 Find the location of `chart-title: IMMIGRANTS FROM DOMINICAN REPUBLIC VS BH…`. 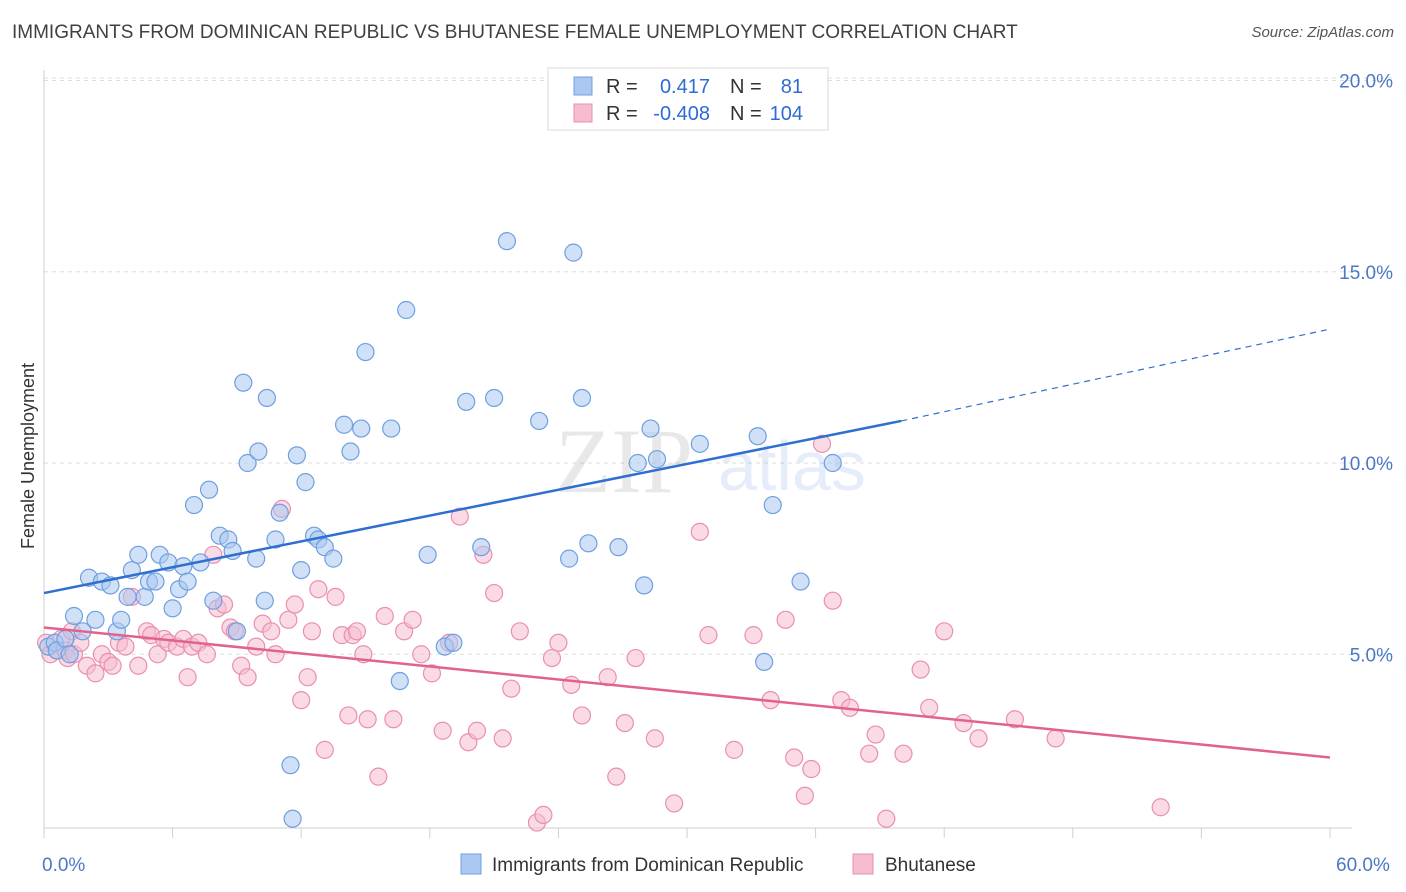

chart-title: IMMIGRANTS FROM DOMINICAN REPUBLIC VS BH… is located at coordinates (515, 32).